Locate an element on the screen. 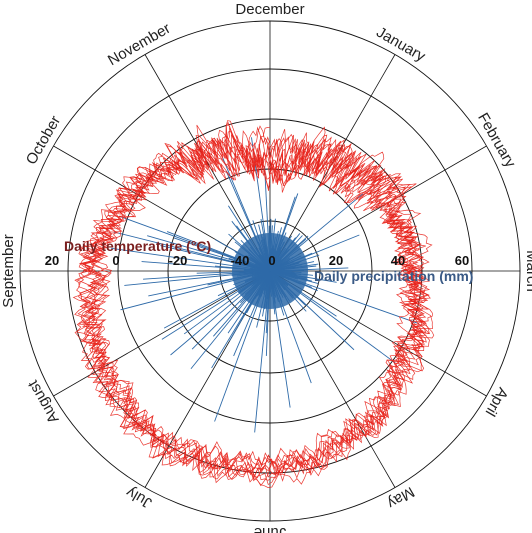 Image resolution: width=532 pixels, height=533 pixels. month-label-september: September is located at coordinates (8, 270).